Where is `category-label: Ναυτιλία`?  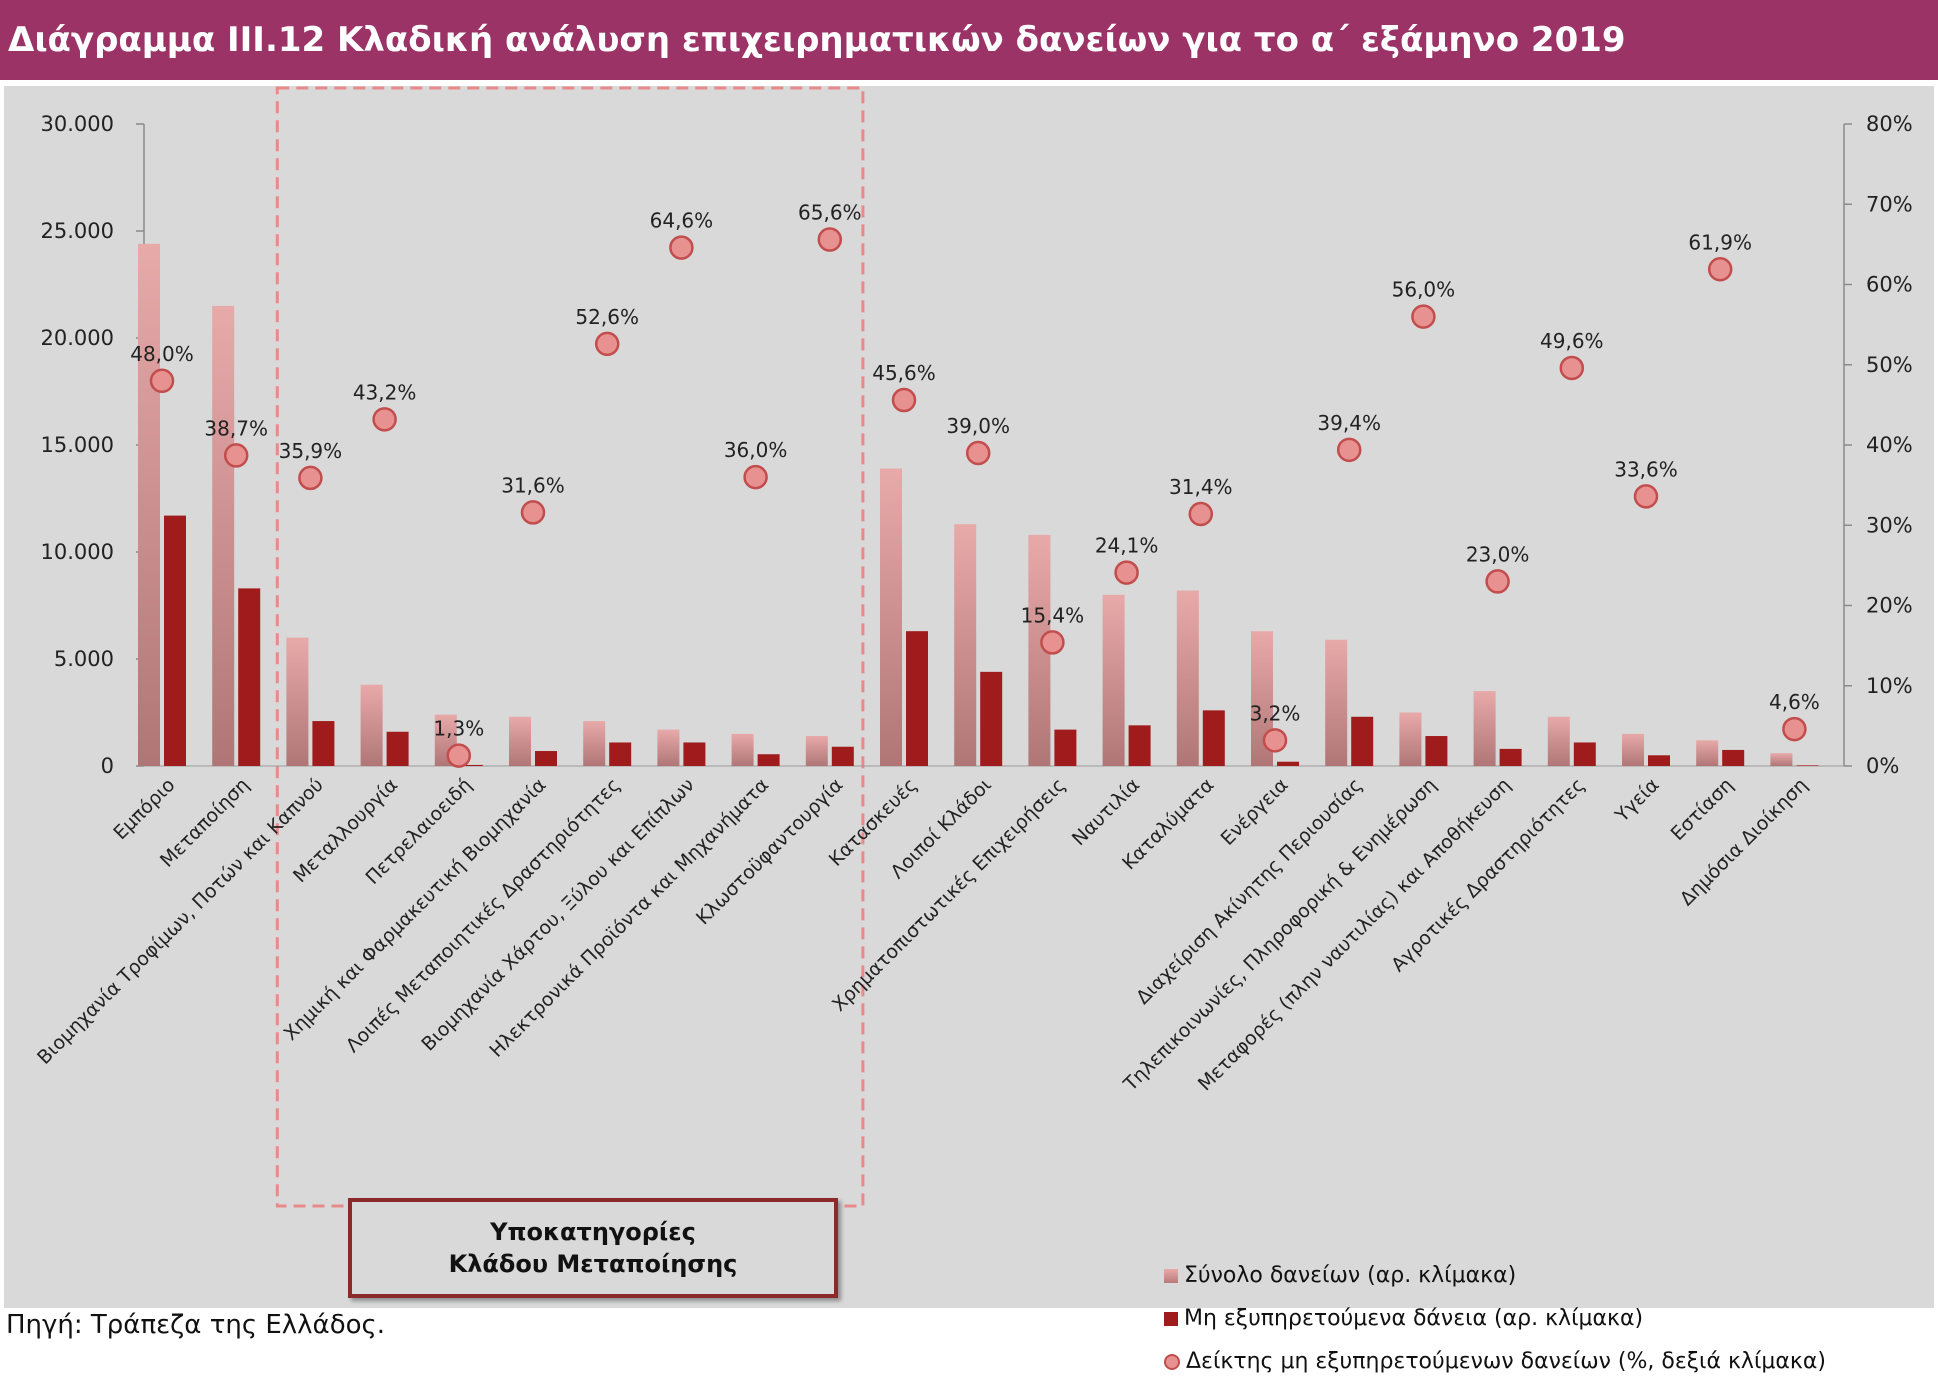 category-label: Ναυτιλία is located at coordinates (1106, 812).